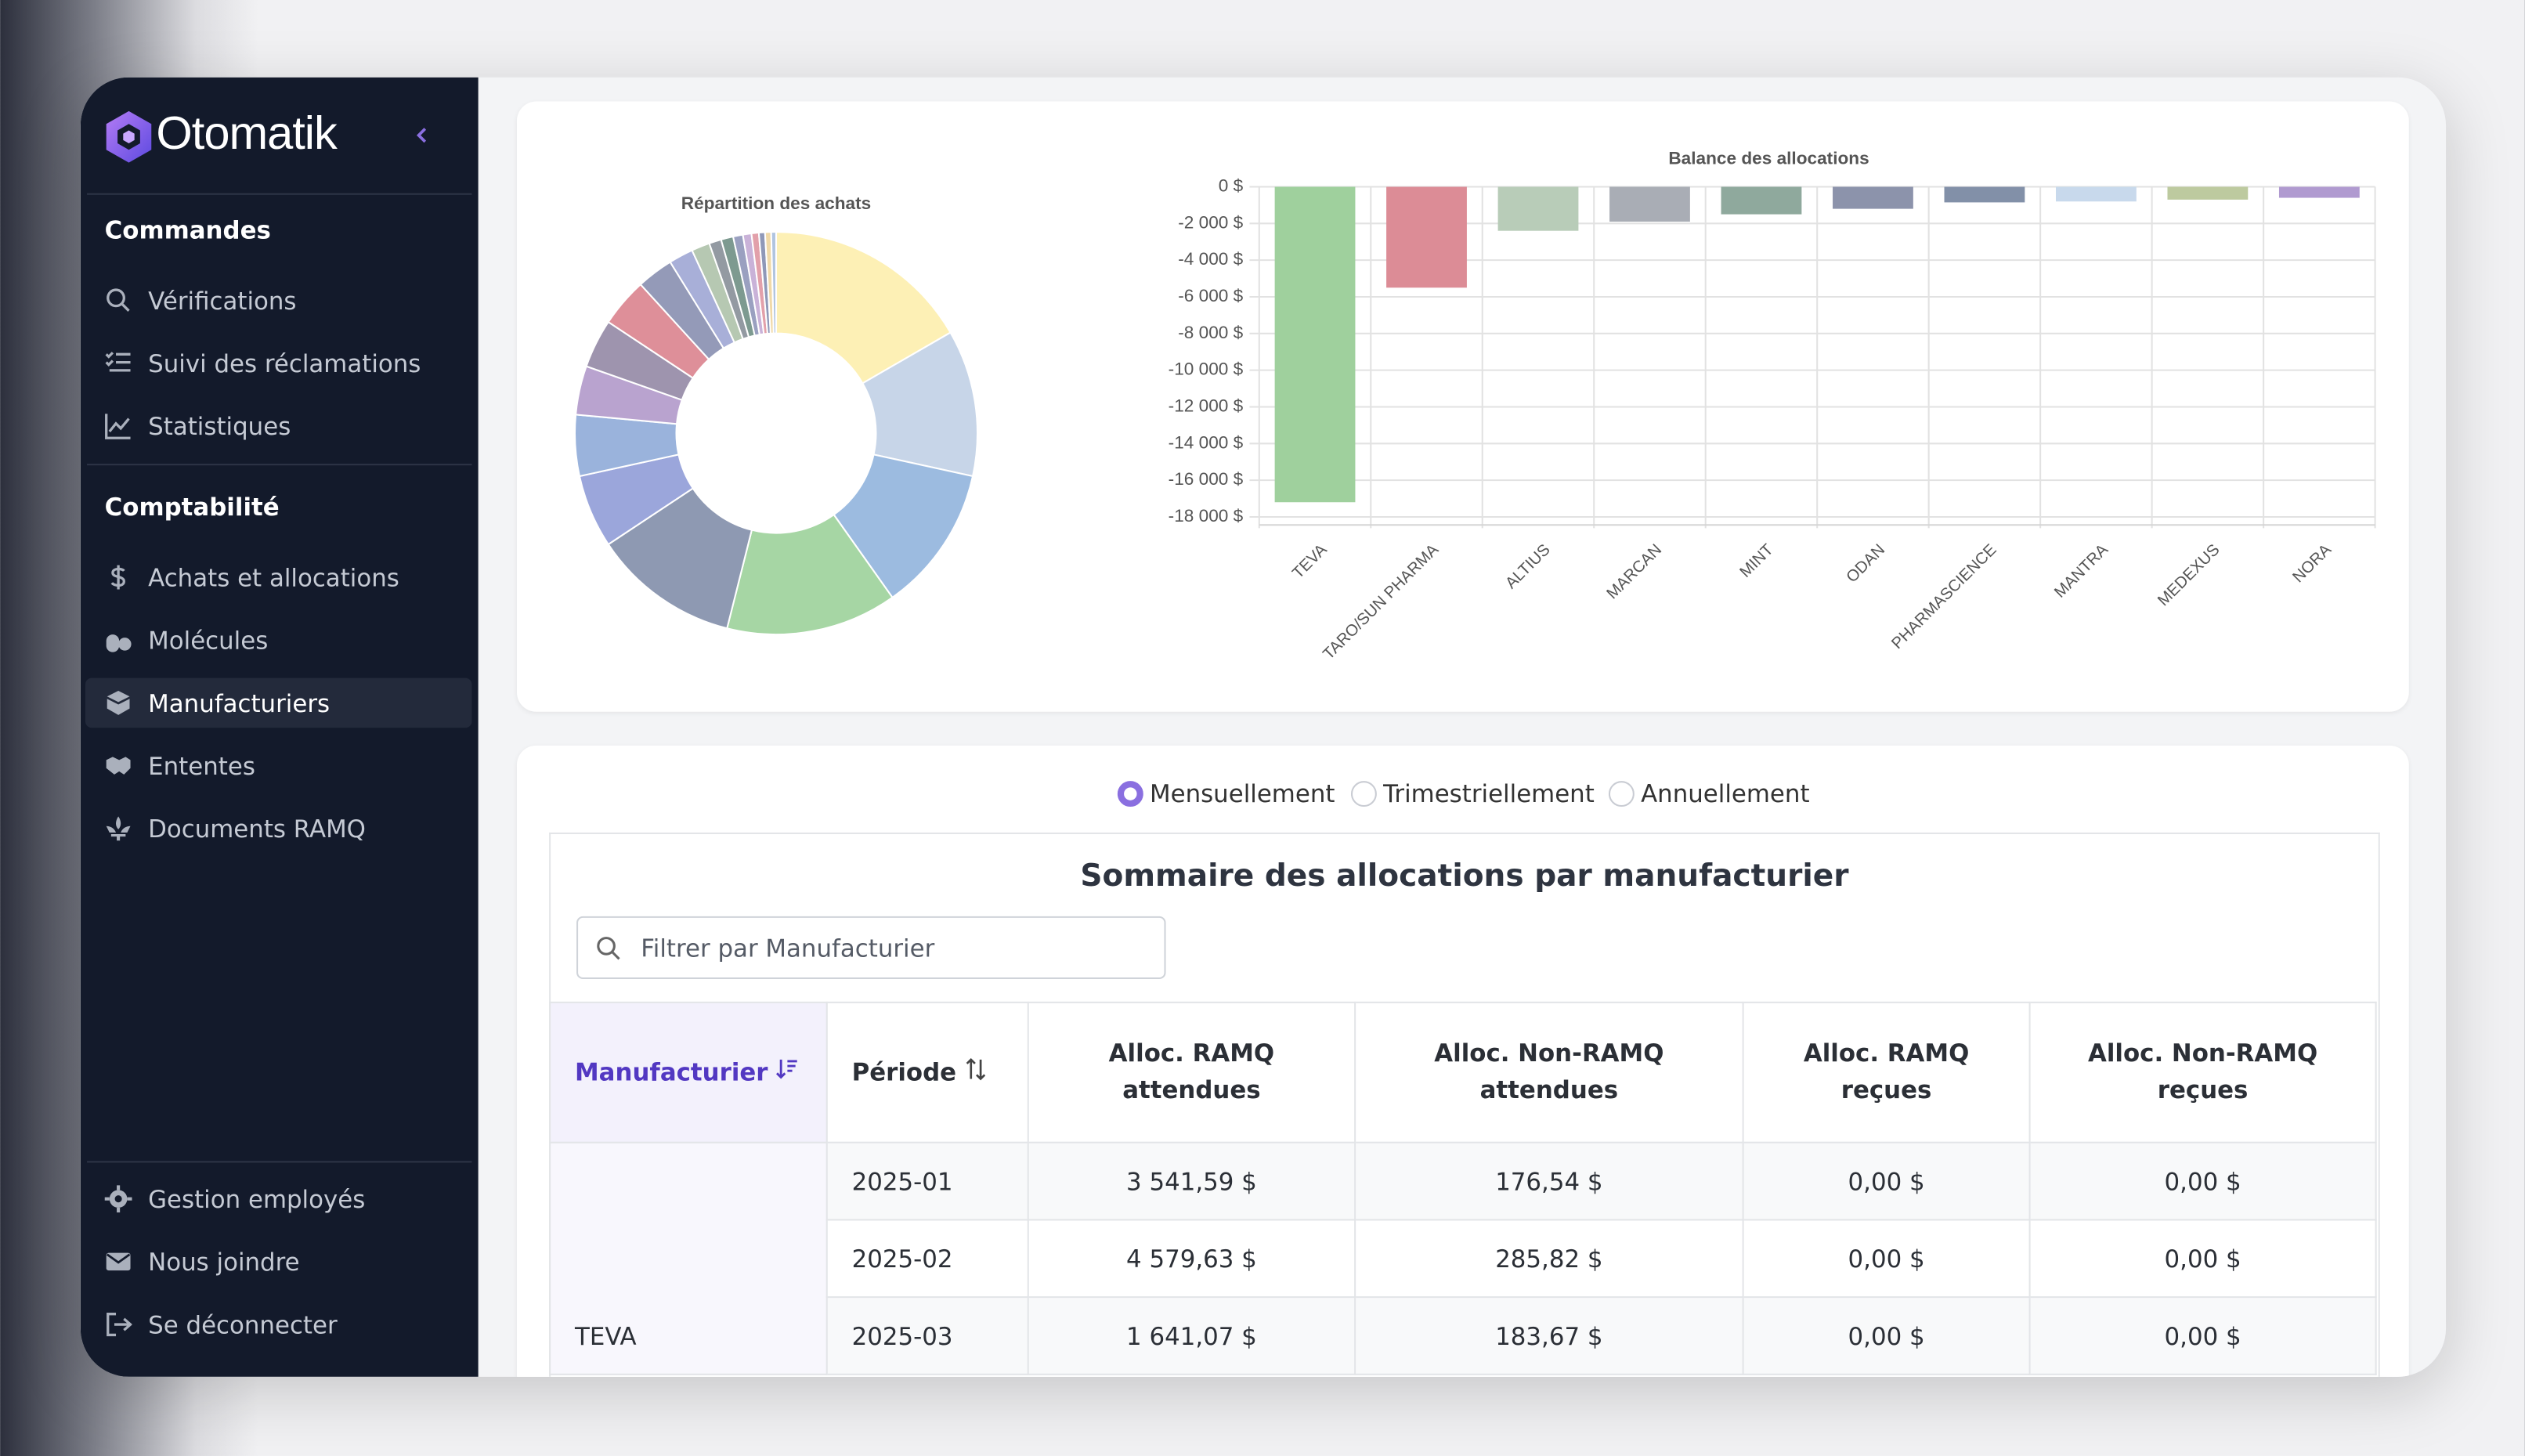 The height and width of the screenshot is (1456, 2525). Describe the element at coordinates (257, 1199) in the screenshot. I see `nav-label: Gestion employés` at that location.